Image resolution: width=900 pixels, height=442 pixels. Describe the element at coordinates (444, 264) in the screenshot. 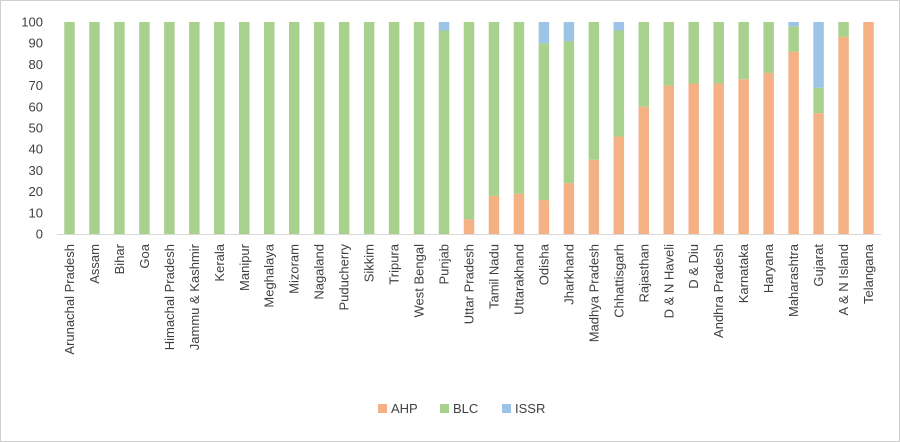

I see `x-category-label: Punjab` at that location.